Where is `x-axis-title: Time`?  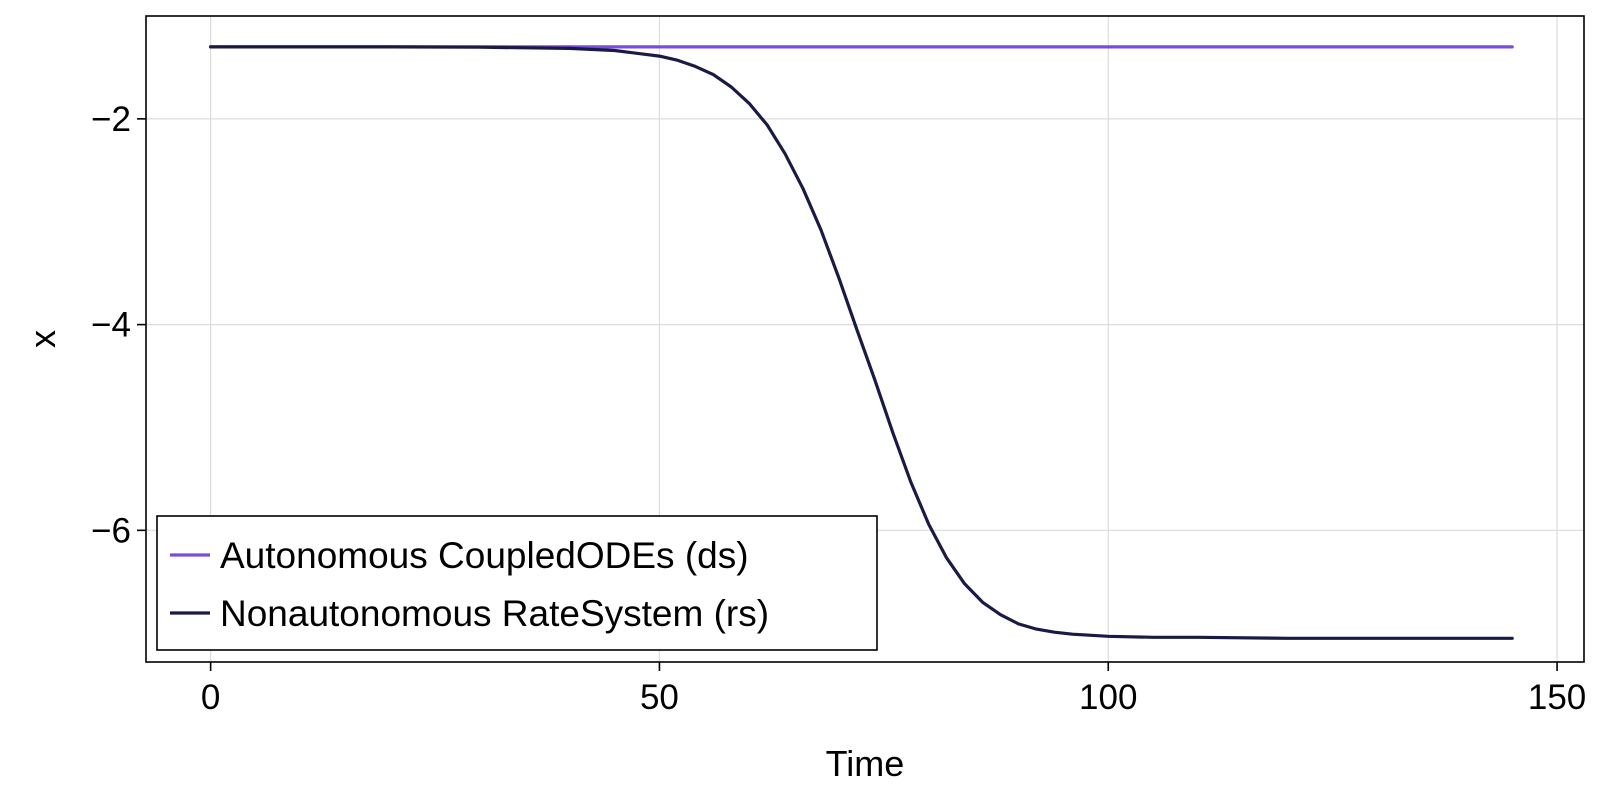
x-axis-title: Time is located at coordinates (865, 763).